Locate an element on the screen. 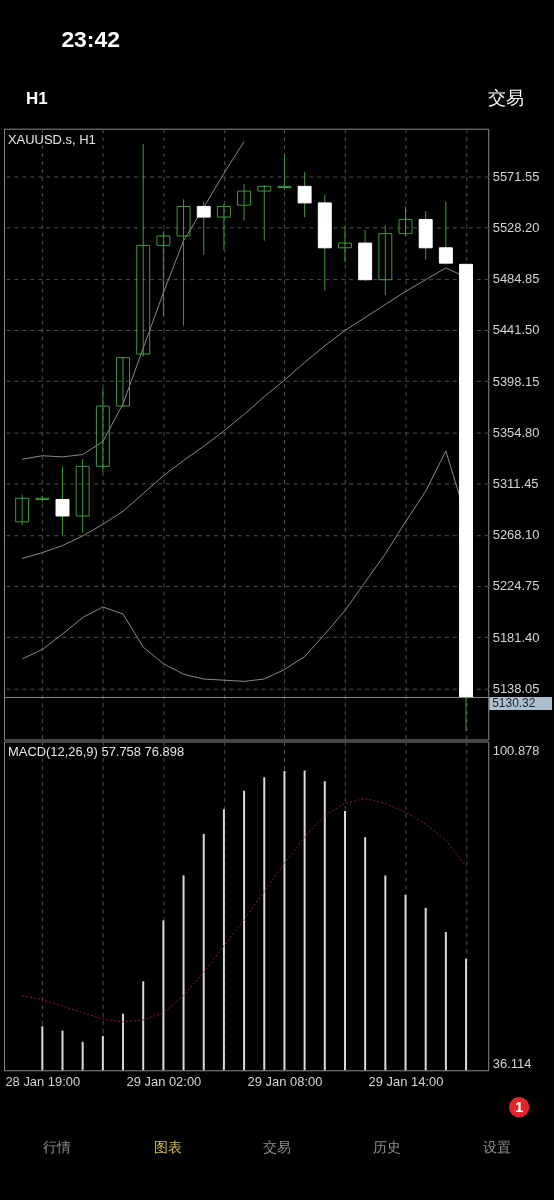 The width and height of the screenshot is (554, 1200). y-tick-label: 100.878 is located at coordinates (516, 750).